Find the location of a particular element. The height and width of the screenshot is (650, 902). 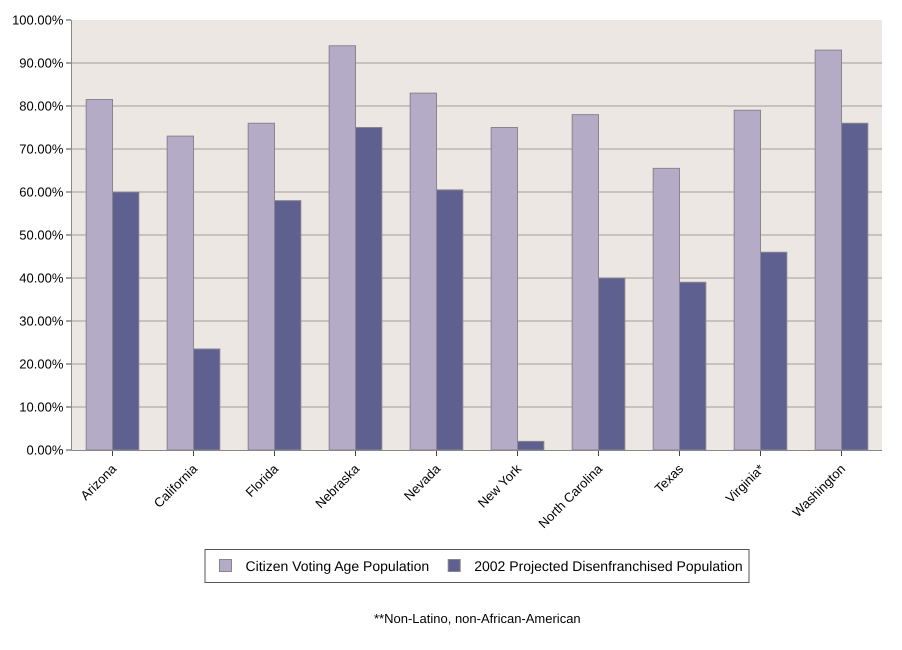

y-tick-label: 60.00% is located at coordinates (41, 192).